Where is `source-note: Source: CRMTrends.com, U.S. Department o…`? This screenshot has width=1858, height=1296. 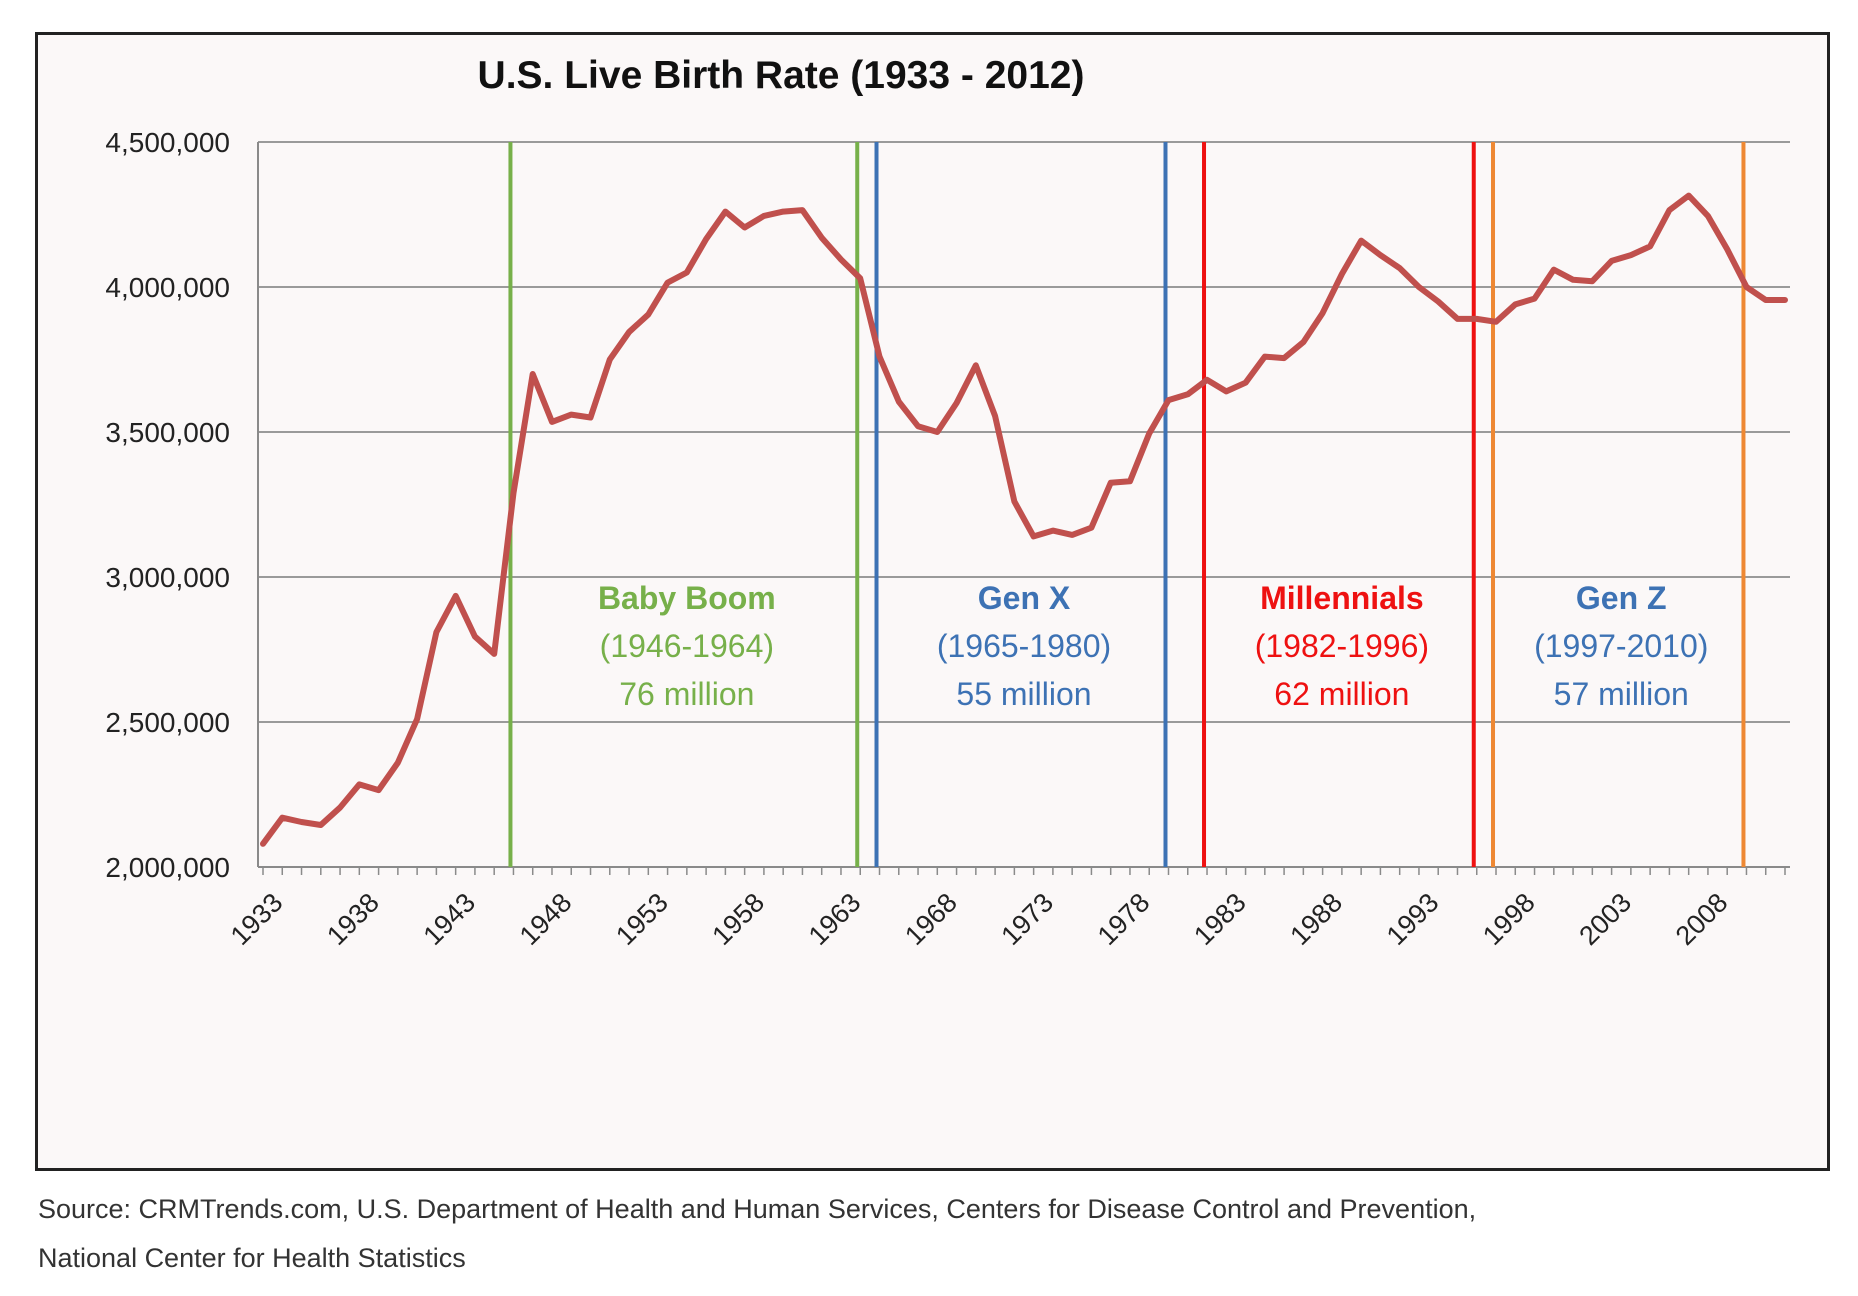
source-note: Source: CRMTrends.com, U.S. Department o… is located at coordinates (933, 1234).